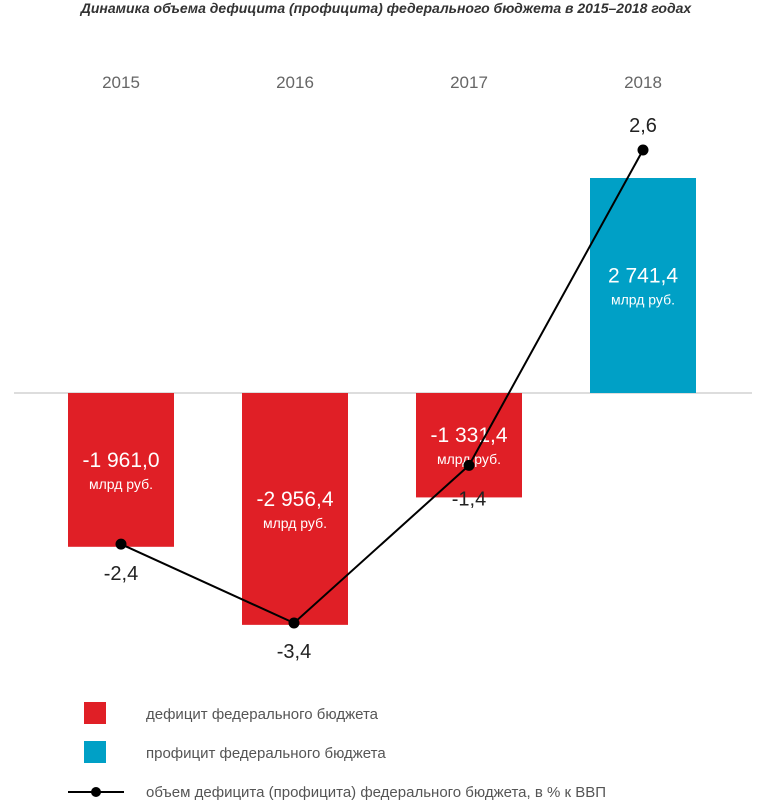  I want to click on bar-unit-2017: млрд руб., so click(469, 459).